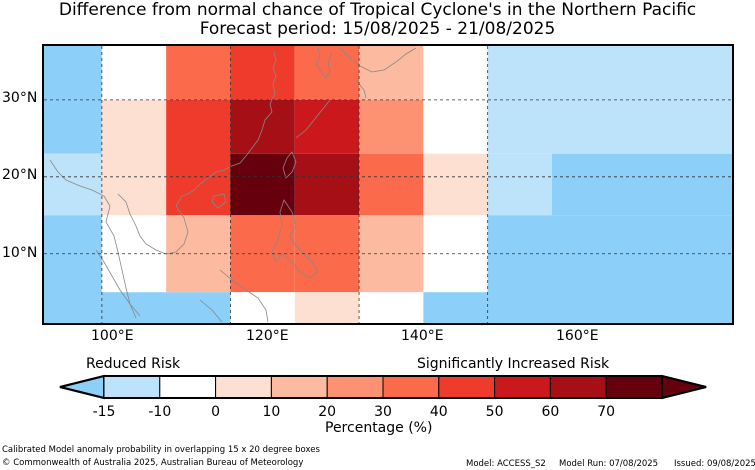 The height and width of the screenshot is (470, 755). Describe the element at coordinates (379, 428) in the screenshot. I see `colorbar-axis-label: Percentage (%)` at that location.